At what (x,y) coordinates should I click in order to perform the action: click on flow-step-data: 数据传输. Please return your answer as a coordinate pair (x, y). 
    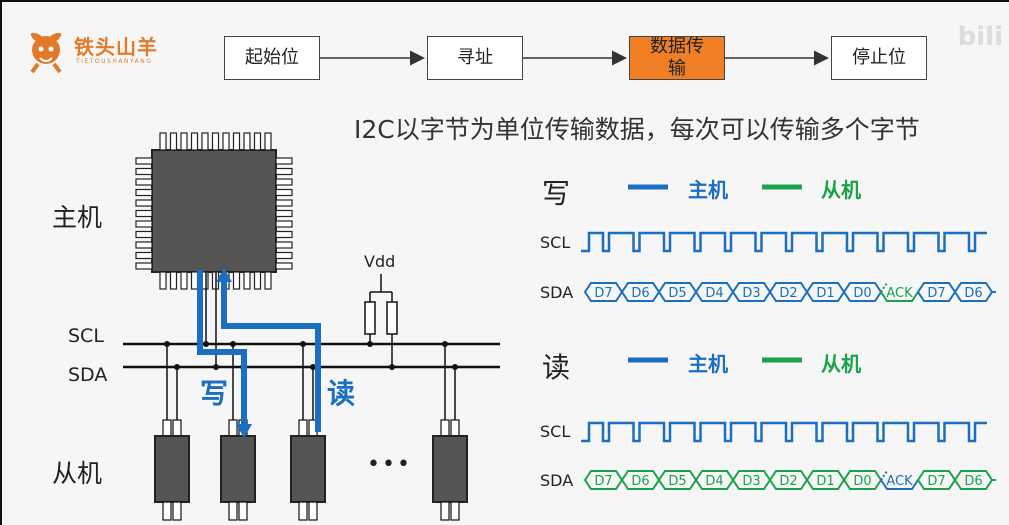
    Looking at the image, I should click on (677, 58).